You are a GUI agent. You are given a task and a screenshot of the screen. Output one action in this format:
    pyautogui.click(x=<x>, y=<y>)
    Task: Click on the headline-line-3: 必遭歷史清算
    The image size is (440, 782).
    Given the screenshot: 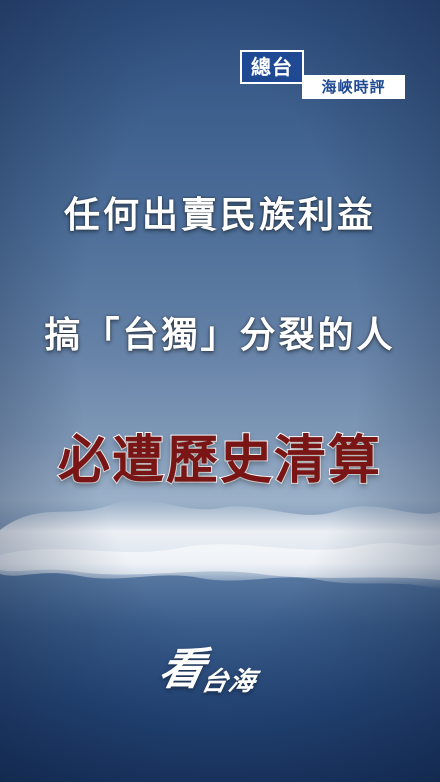 What is the action you would take?
    pyautogui.click(x=219, y=461)
    